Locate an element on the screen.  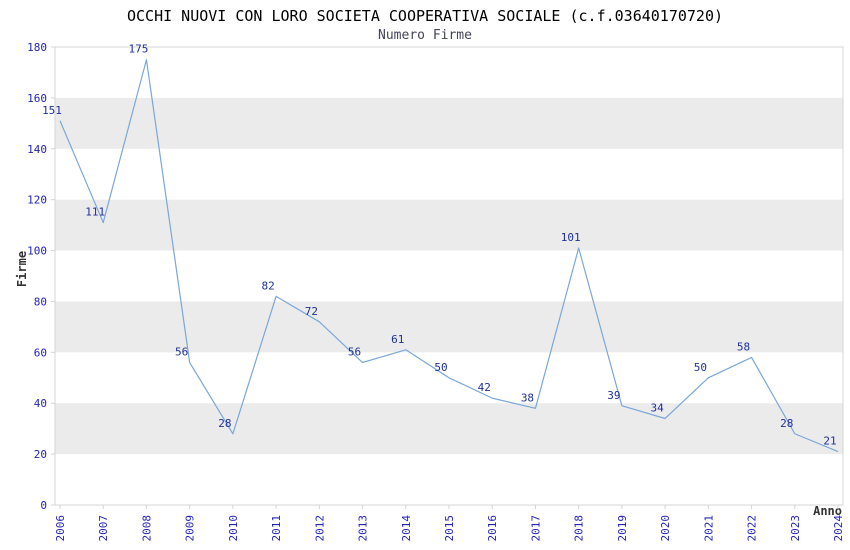
x-tick-label: 2020 is located at coordinates (665, 528).